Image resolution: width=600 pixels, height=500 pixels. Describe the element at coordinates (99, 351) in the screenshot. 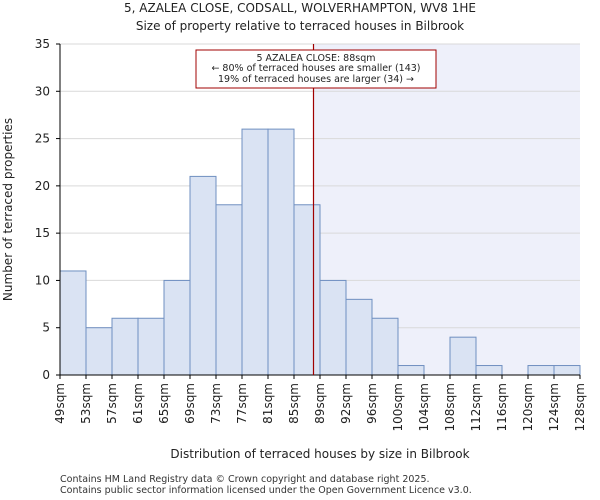

I see `bar-53sqm` at that location.